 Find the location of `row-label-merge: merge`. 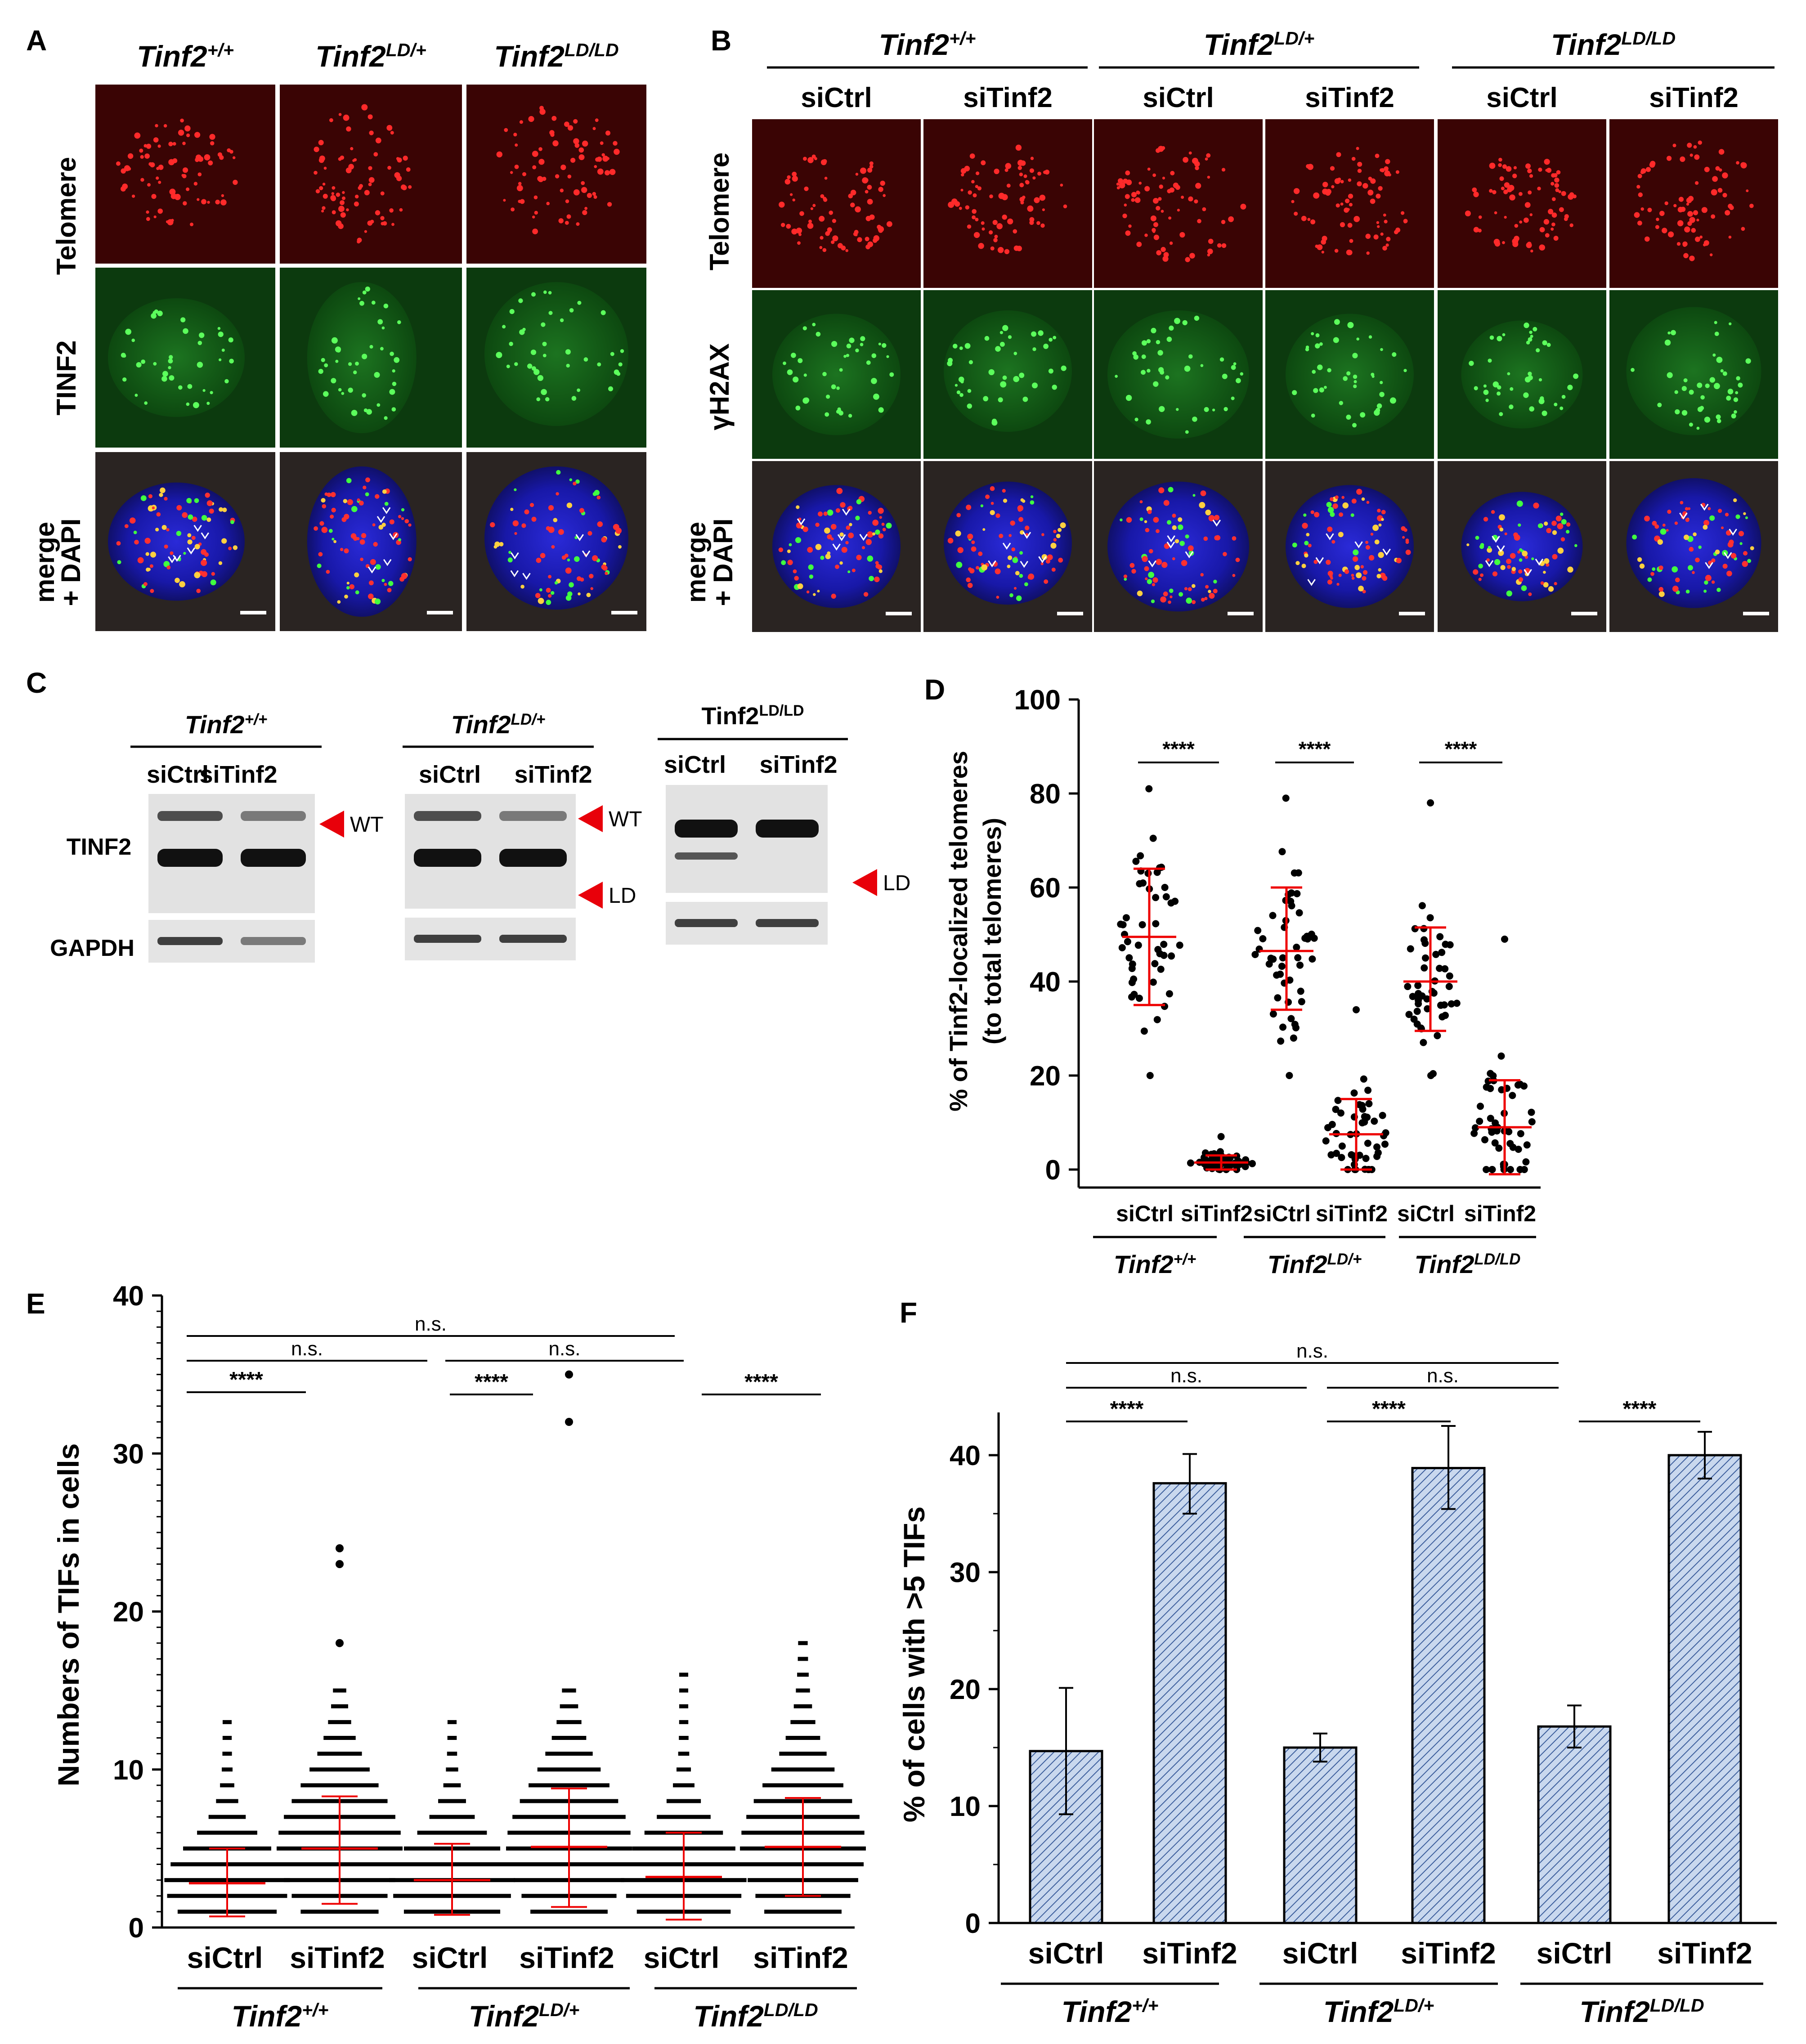

row-label-merge: merge is located at coordinates (45, 562).